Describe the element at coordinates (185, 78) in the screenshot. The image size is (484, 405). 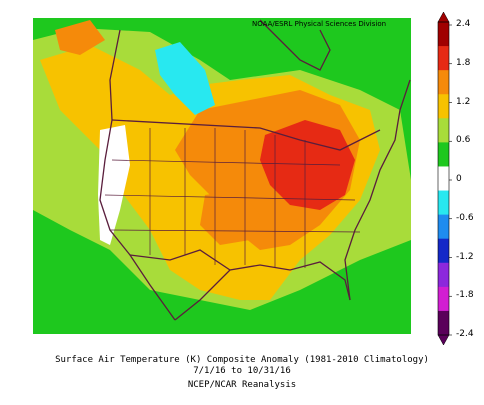
I see `anomaly-region-cyan` at that location.